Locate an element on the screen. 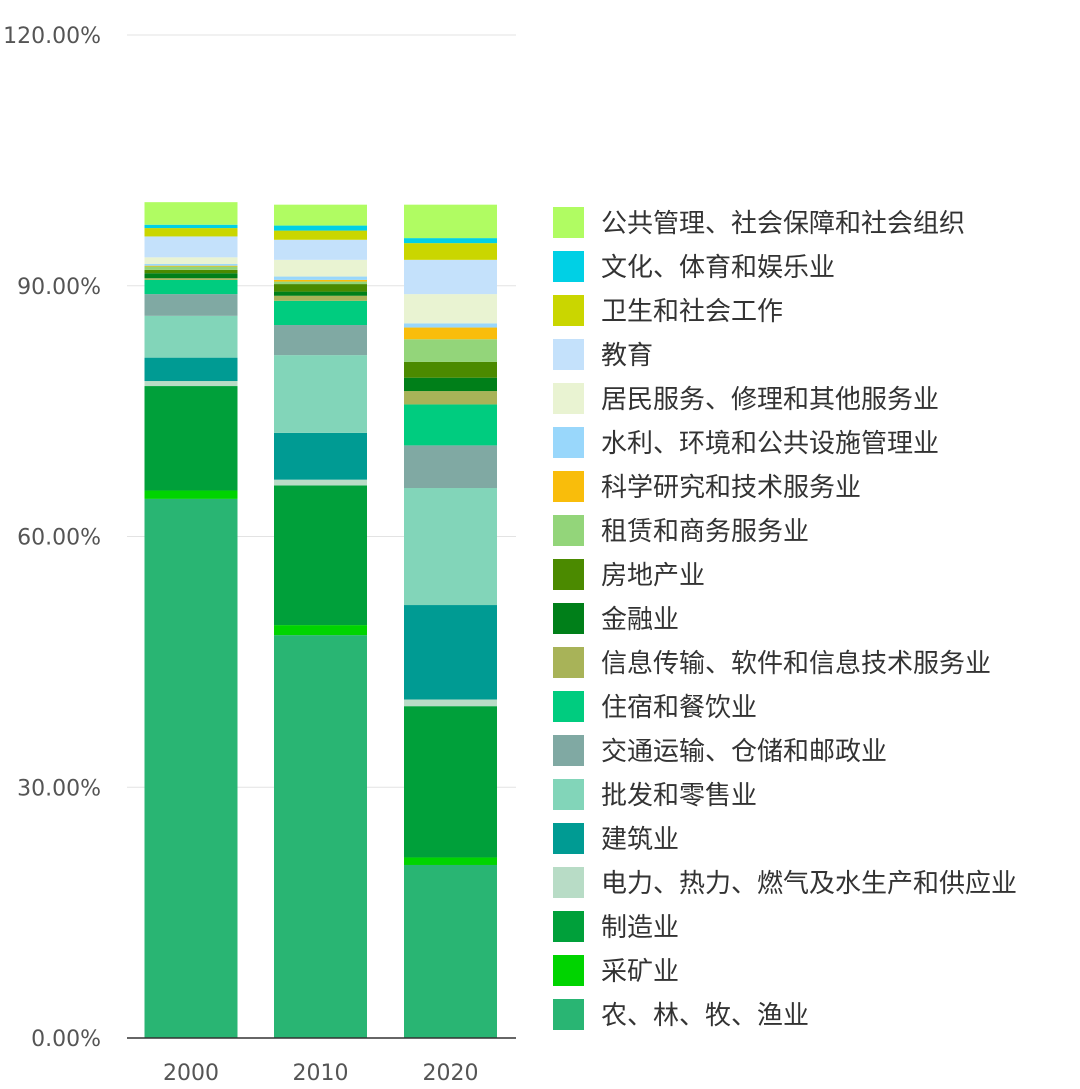 The width and height of the screenshot is (1080, 1089). x-tick-label: 2010 is located at coordinates (321, 1073).